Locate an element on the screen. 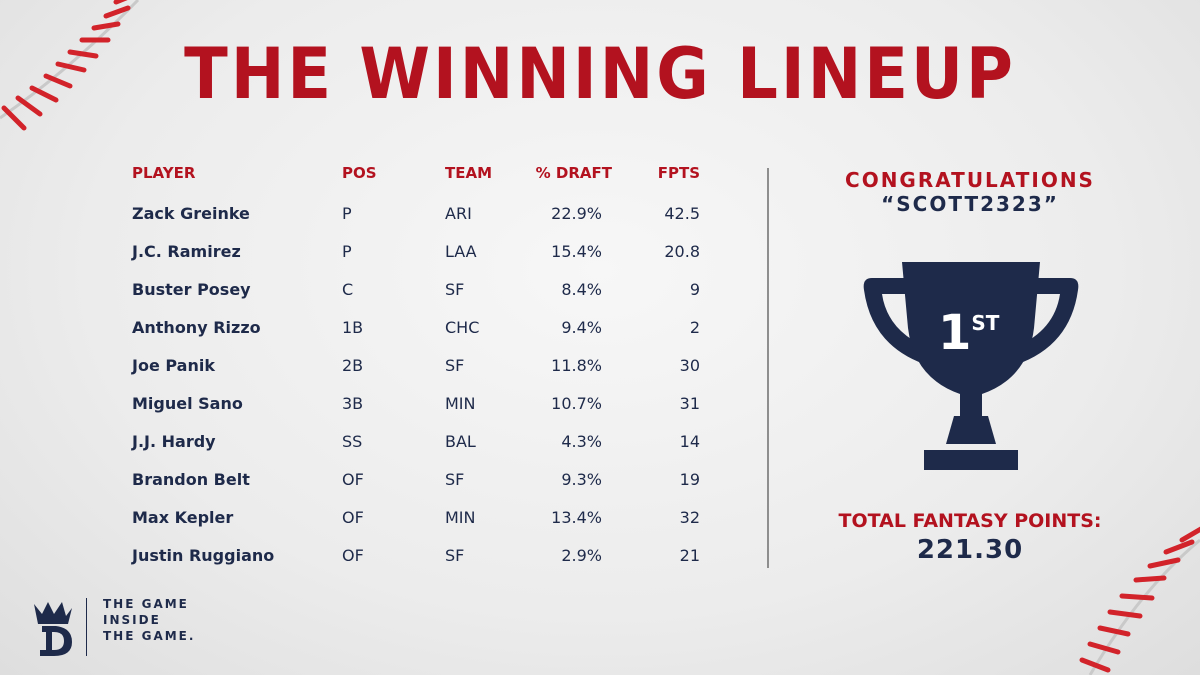  cell-team: CHC is located at coordinates (462, 327).